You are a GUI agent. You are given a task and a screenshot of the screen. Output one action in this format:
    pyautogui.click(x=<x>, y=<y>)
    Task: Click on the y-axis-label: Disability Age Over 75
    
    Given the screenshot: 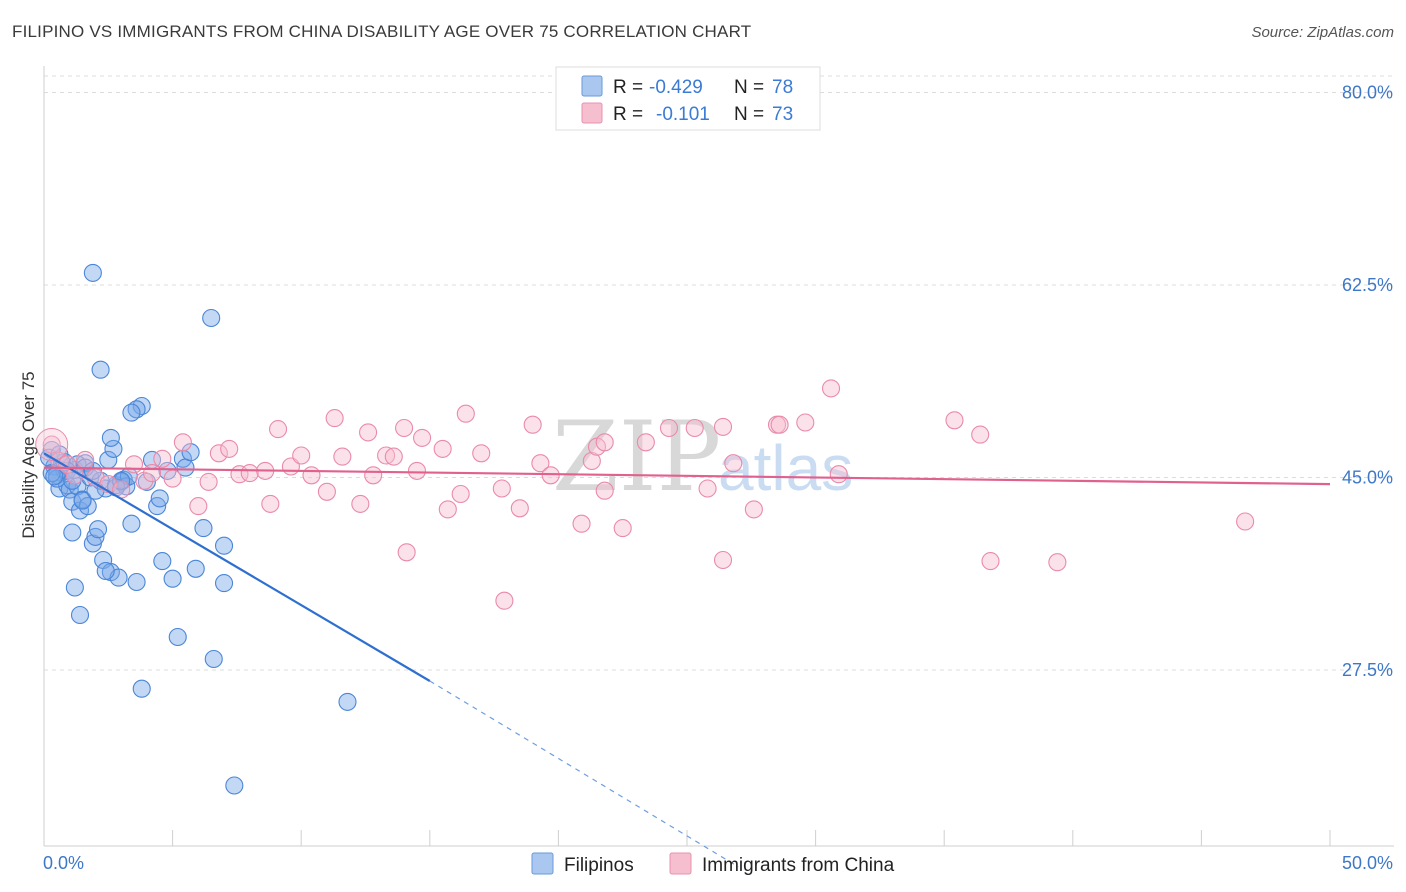 What is the action you would take?
    pyautogui.click(x=28, y=454)
    